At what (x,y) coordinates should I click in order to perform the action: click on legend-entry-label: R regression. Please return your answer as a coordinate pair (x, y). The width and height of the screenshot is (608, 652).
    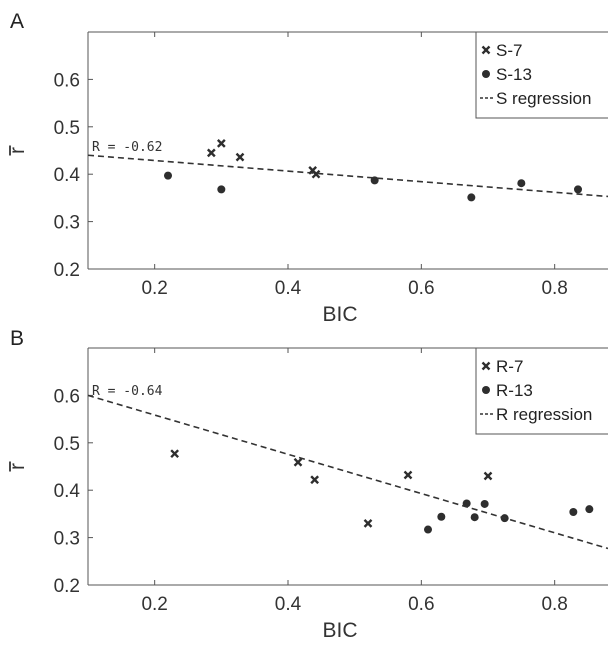
    Looking at the image, I should click on (544, 414).